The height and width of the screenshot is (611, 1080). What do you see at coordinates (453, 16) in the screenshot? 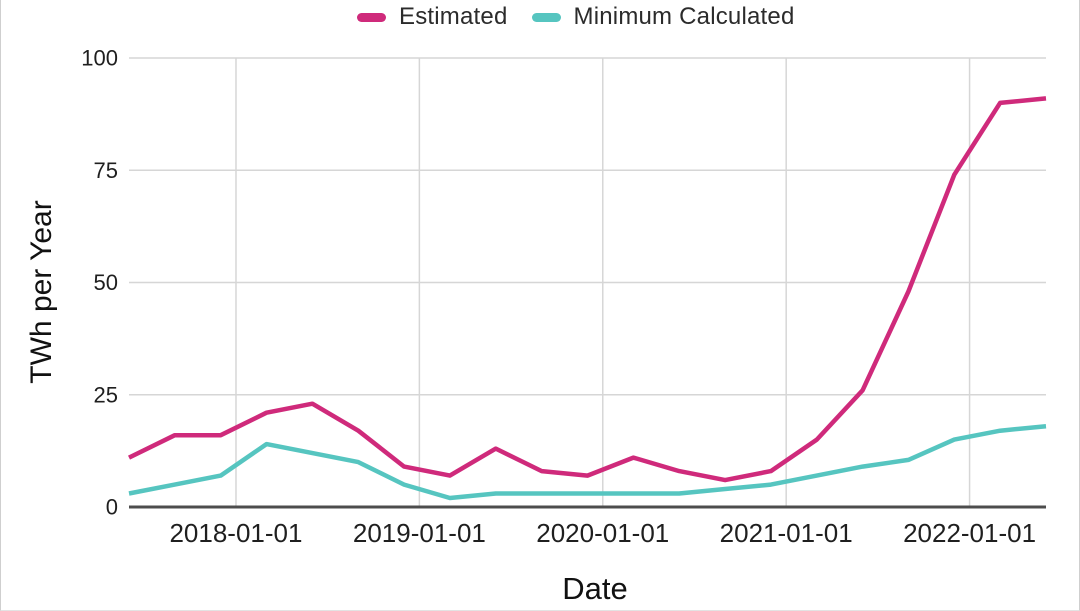
I see `legend-label-estimated: Estimated` at bounding box center [453, 16].